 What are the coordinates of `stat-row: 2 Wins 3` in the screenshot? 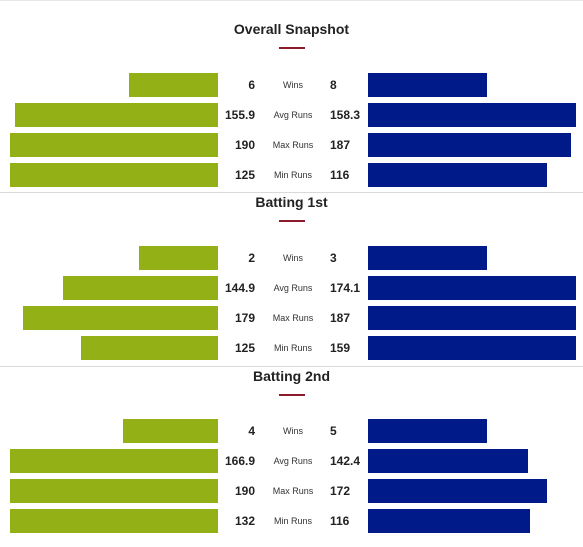 It's located at (291, 258).